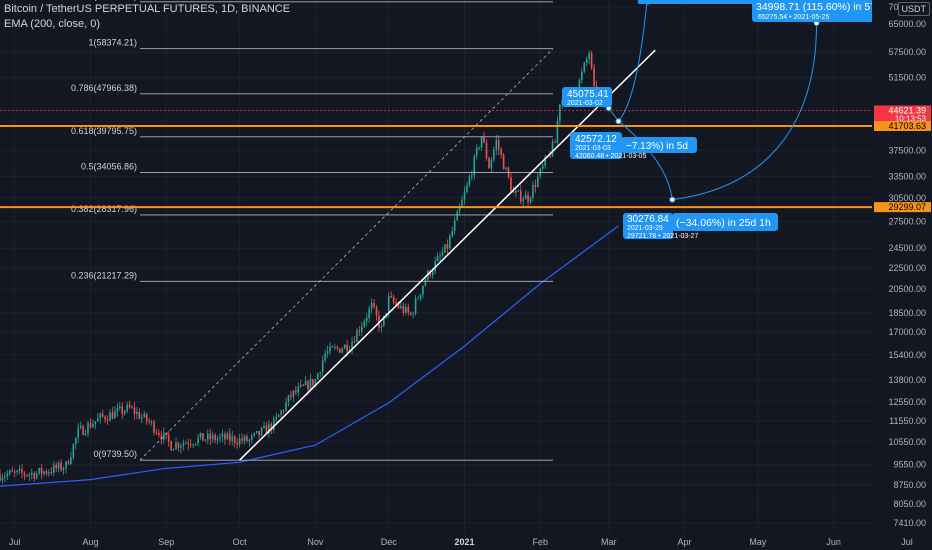 This screenshot has height=550, width=932. What do you see at coordinates (909, 465) in the screenshot?
I see `price-tick-label: 9550.00` at bounding box center [909, 465].